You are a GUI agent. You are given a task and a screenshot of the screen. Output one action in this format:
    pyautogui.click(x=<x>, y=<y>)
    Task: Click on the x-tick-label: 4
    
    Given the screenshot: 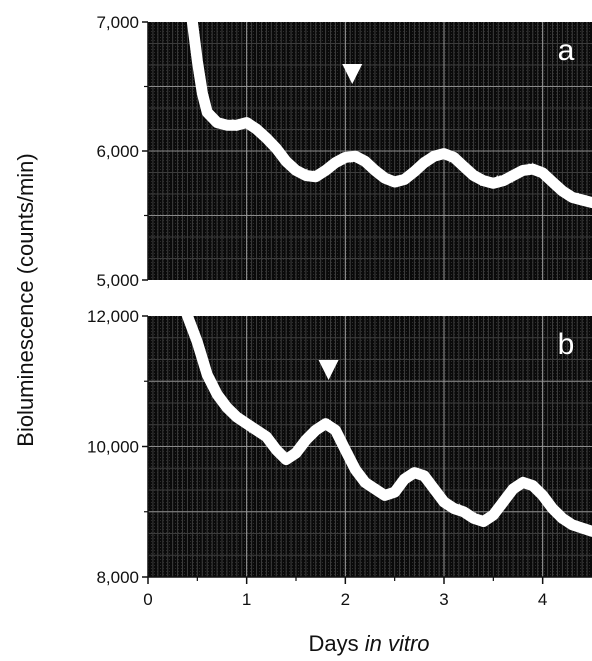 What is the action you would take?
    pyautogui.click(x=542, y=599)
    